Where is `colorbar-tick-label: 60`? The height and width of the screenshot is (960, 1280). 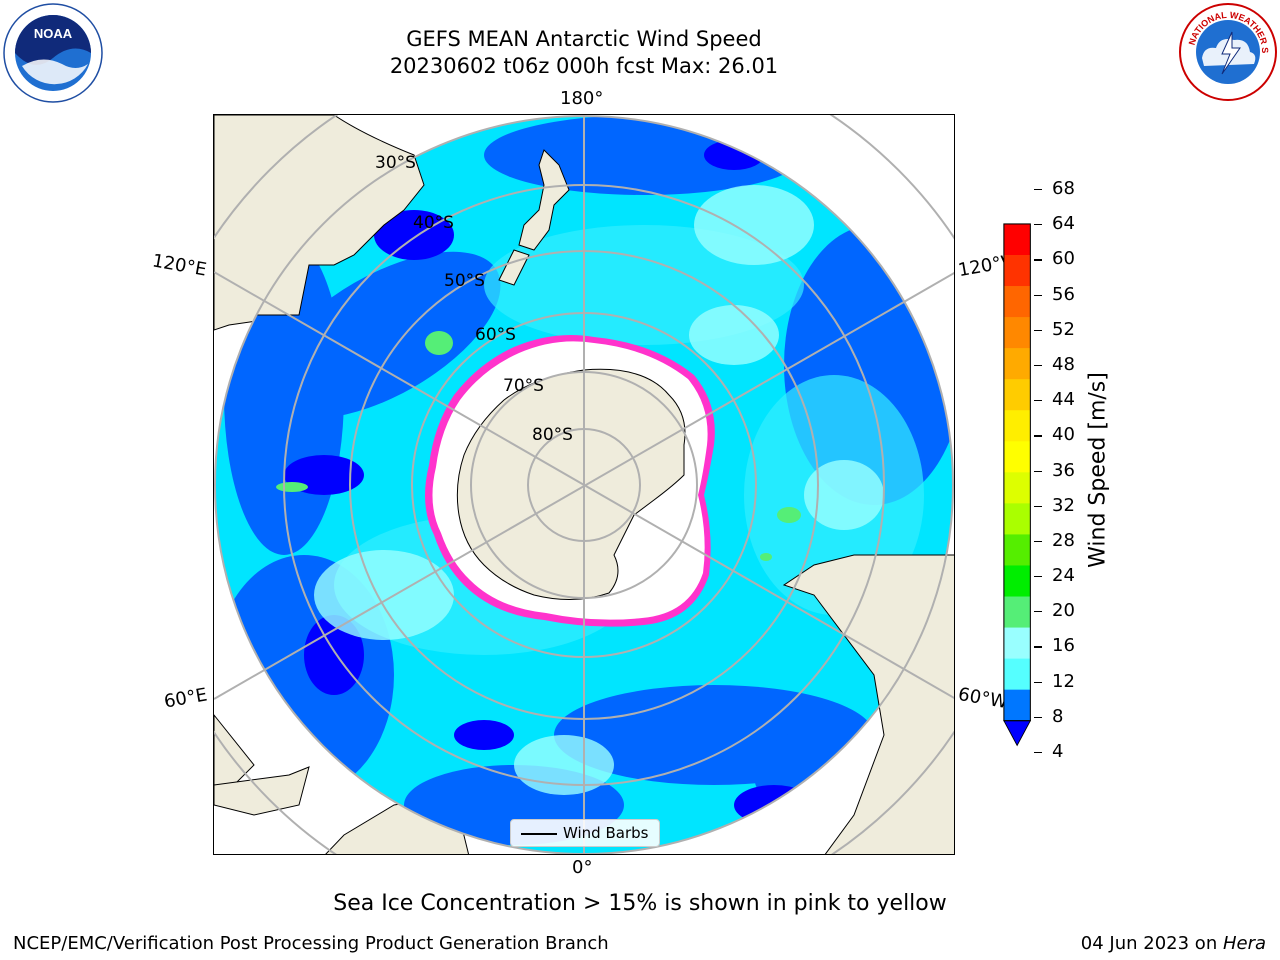
colorbar-tick-label: 60 is located at coordinates (1063, 259).